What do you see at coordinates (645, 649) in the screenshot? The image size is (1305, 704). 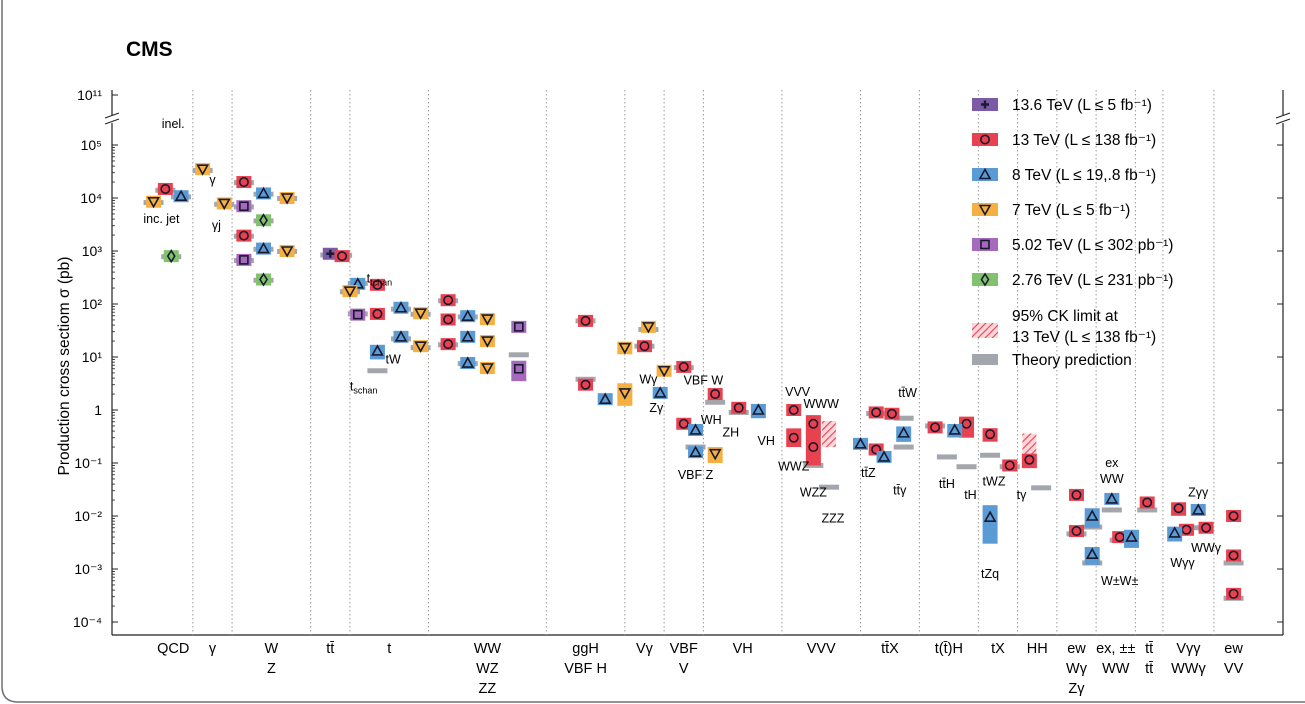 I see `category-label: Vγ` at bounding box center [645, 649].